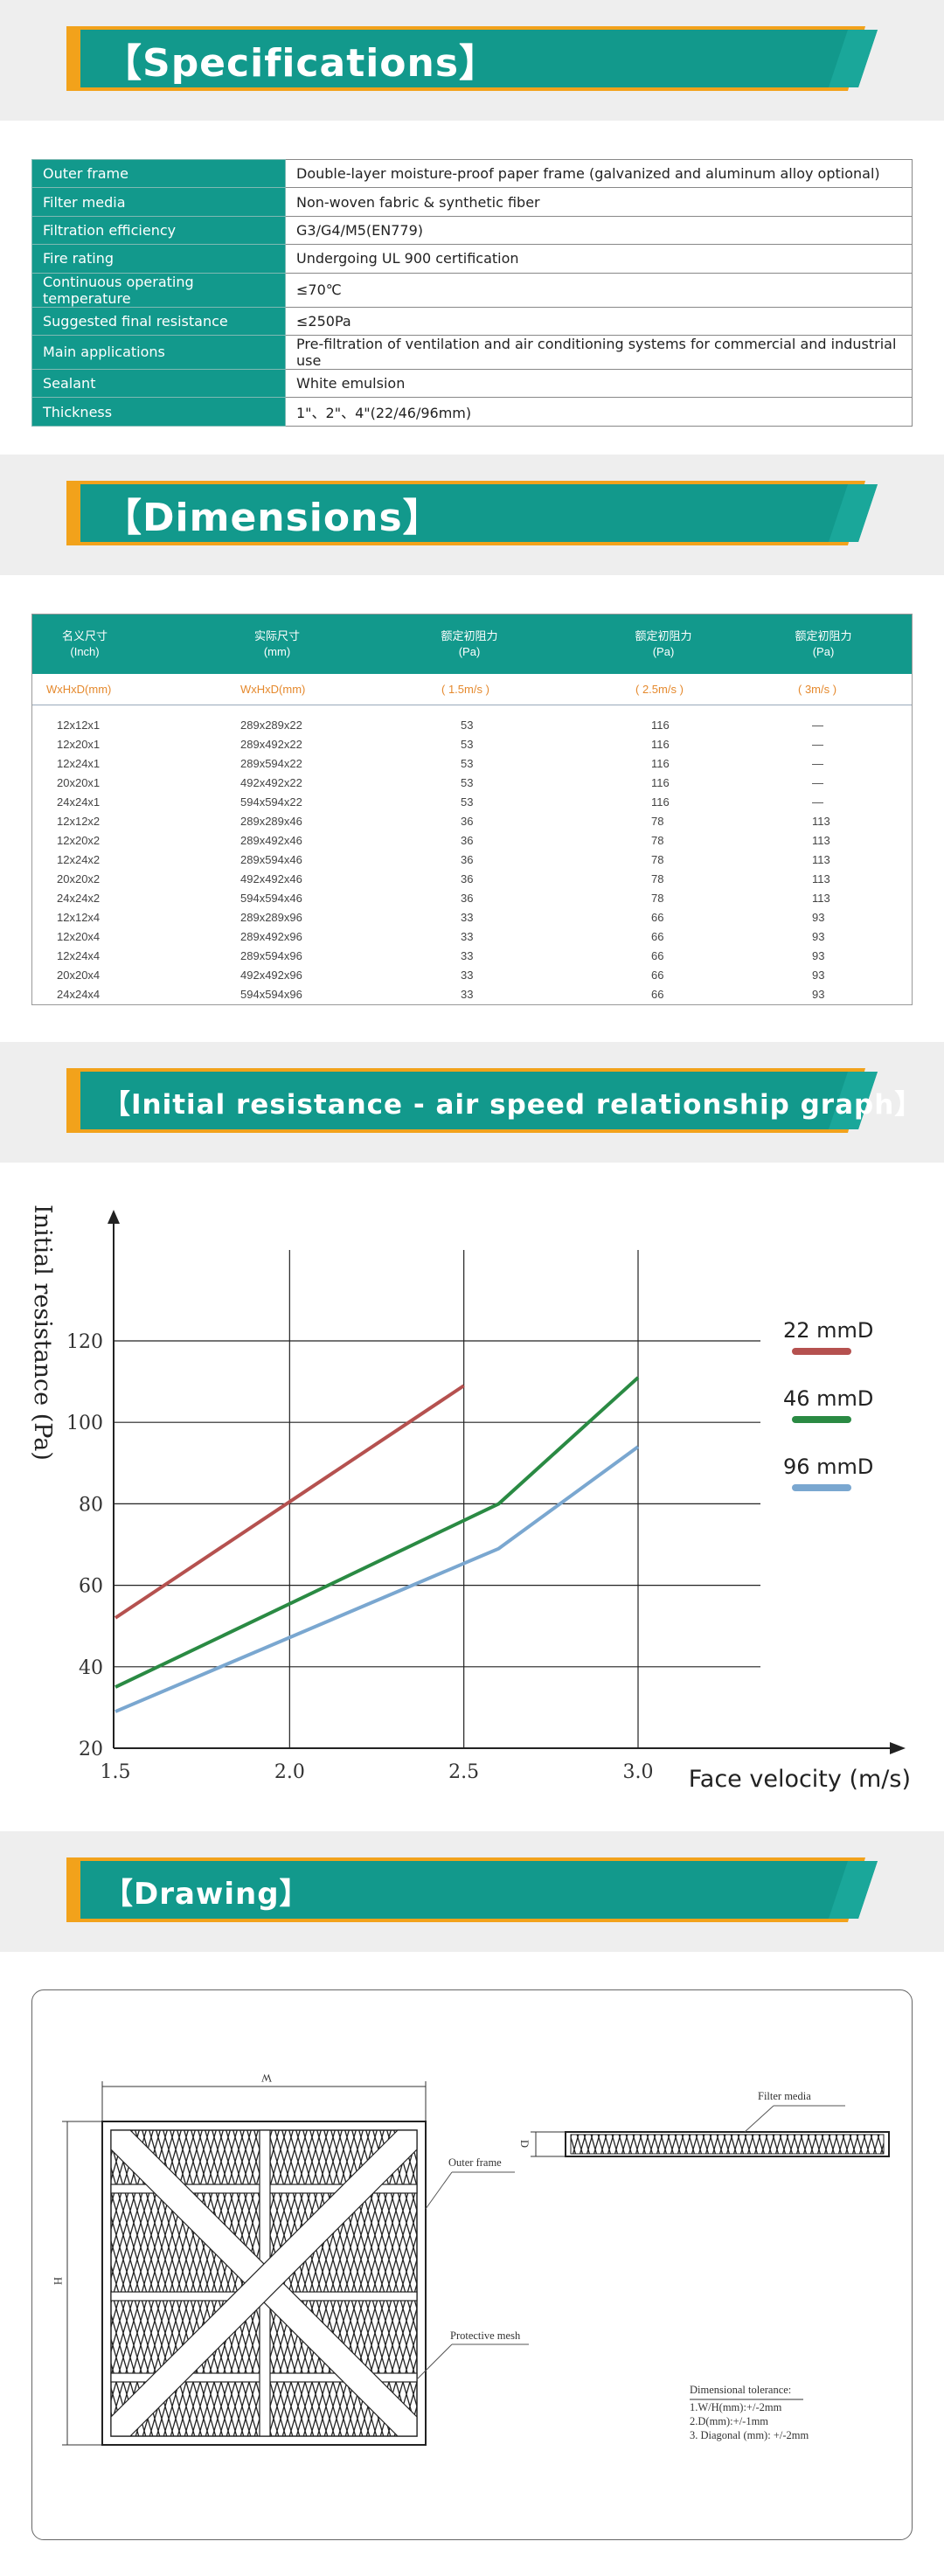  What do you see at coordinates (206, 1895) in the screenshot?
I see `section-title-drawing: 【Drawing】` at bounding box center [206, 1895].